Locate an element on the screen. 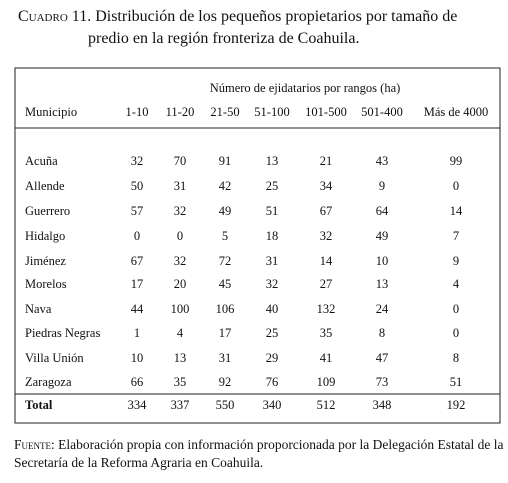  cell: 91 is located at coordinates (225, 161).